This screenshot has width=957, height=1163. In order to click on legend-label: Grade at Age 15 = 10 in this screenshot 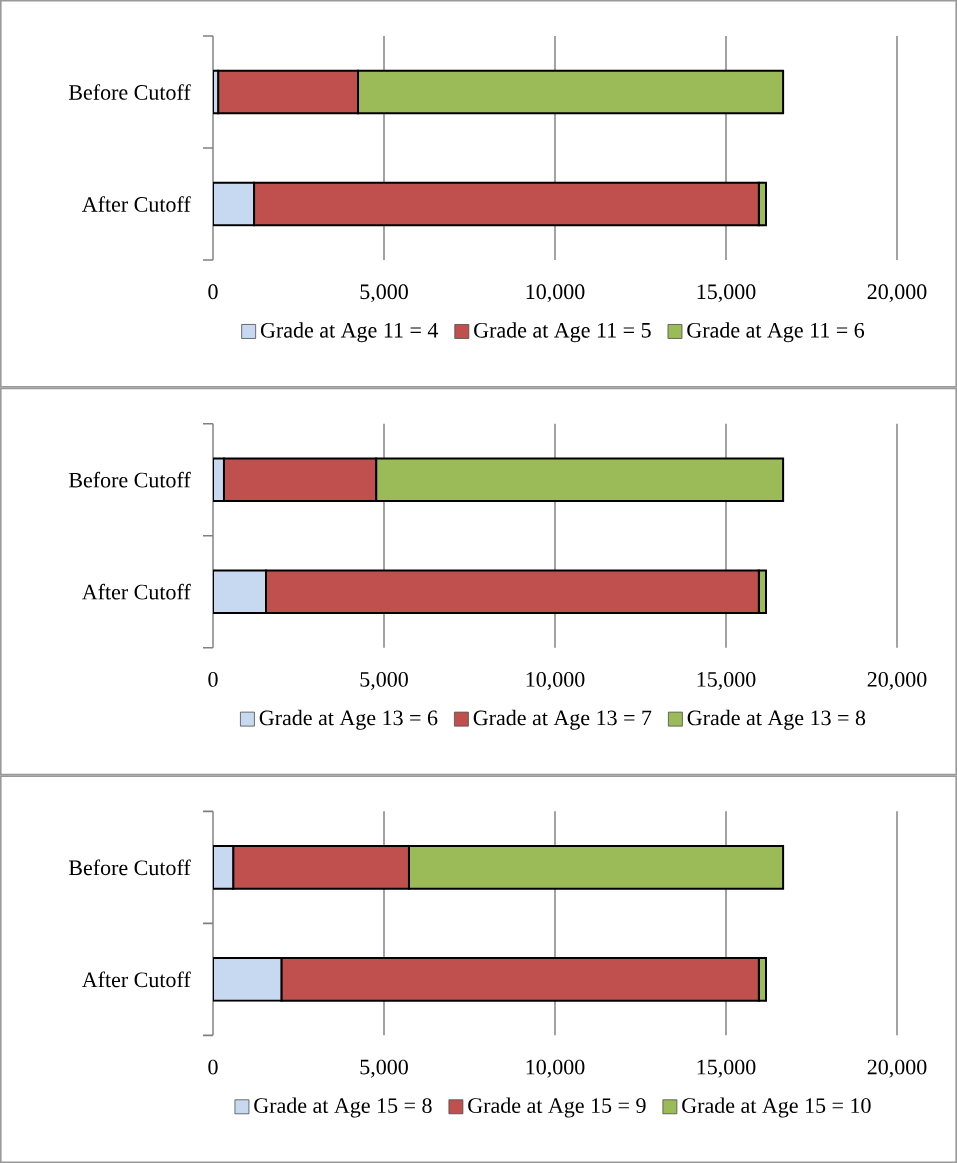, I will do `click(776, 1107)`.